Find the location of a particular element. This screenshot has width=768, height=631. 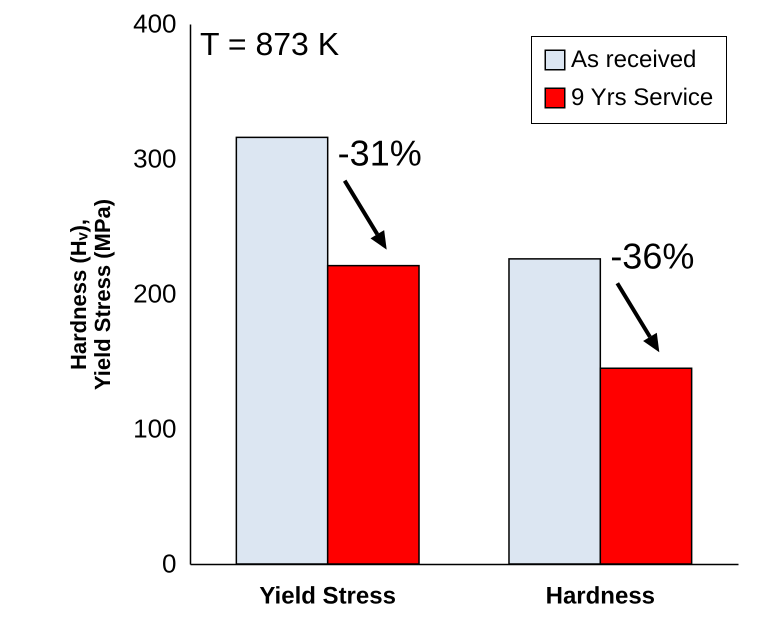

x-tick-label: Yield Stress is located at coordinates (327, 596).